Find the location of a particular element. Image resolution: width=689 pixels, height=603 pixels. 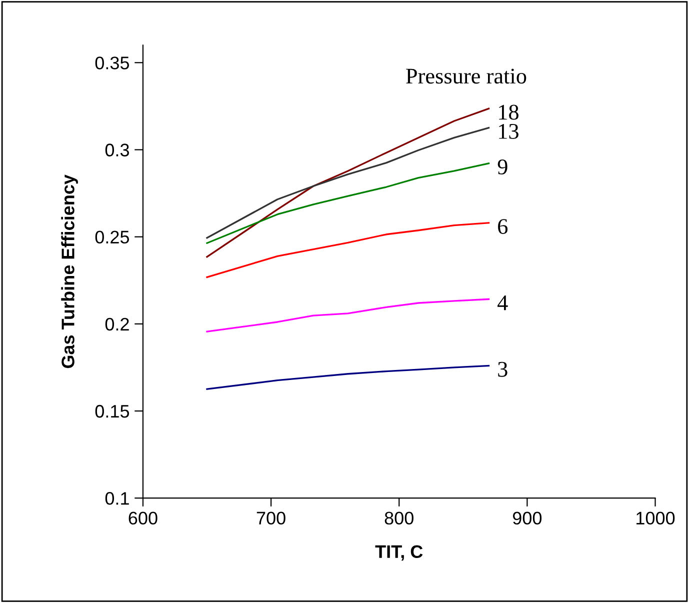

x-tick-label: 800 is located at coordinates (399, 518).